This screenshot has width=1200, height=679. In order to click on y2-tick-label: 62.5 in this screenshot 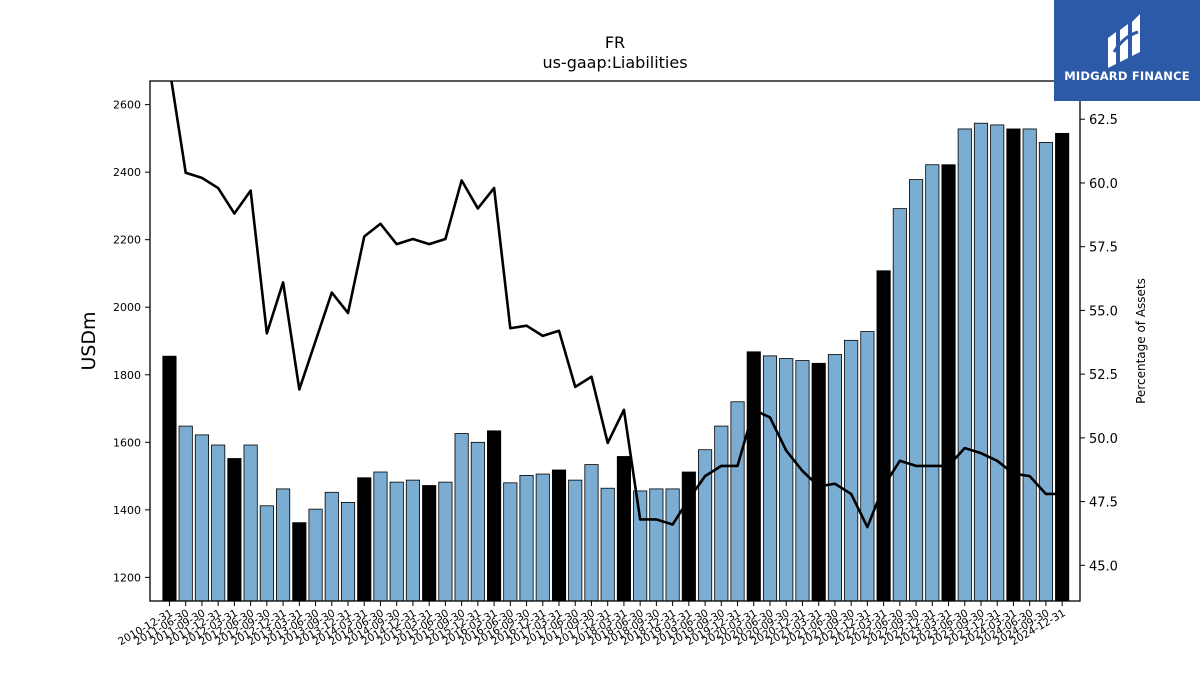, I will do `click(1103, 120)`.